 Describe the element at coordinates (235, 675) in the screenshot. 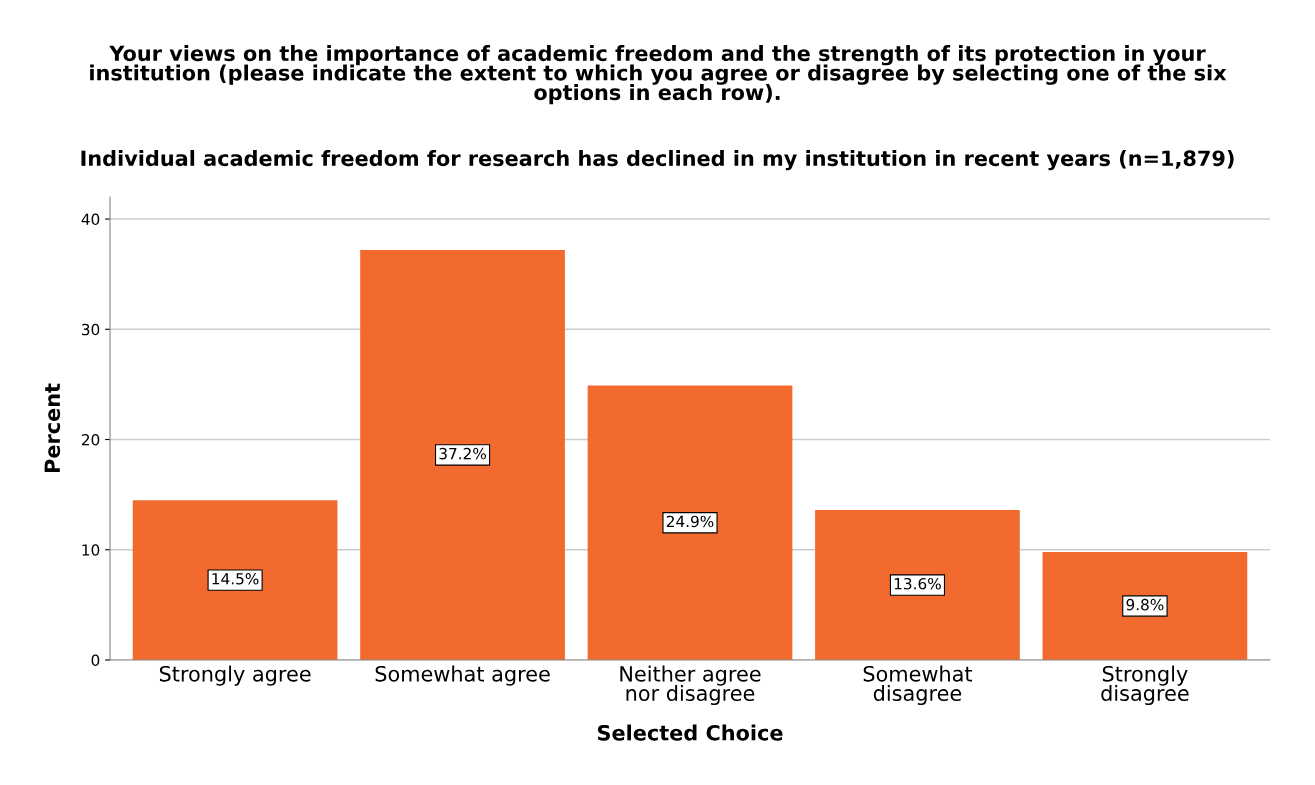

I see `x-tick-label: Strongly agree` at that location.